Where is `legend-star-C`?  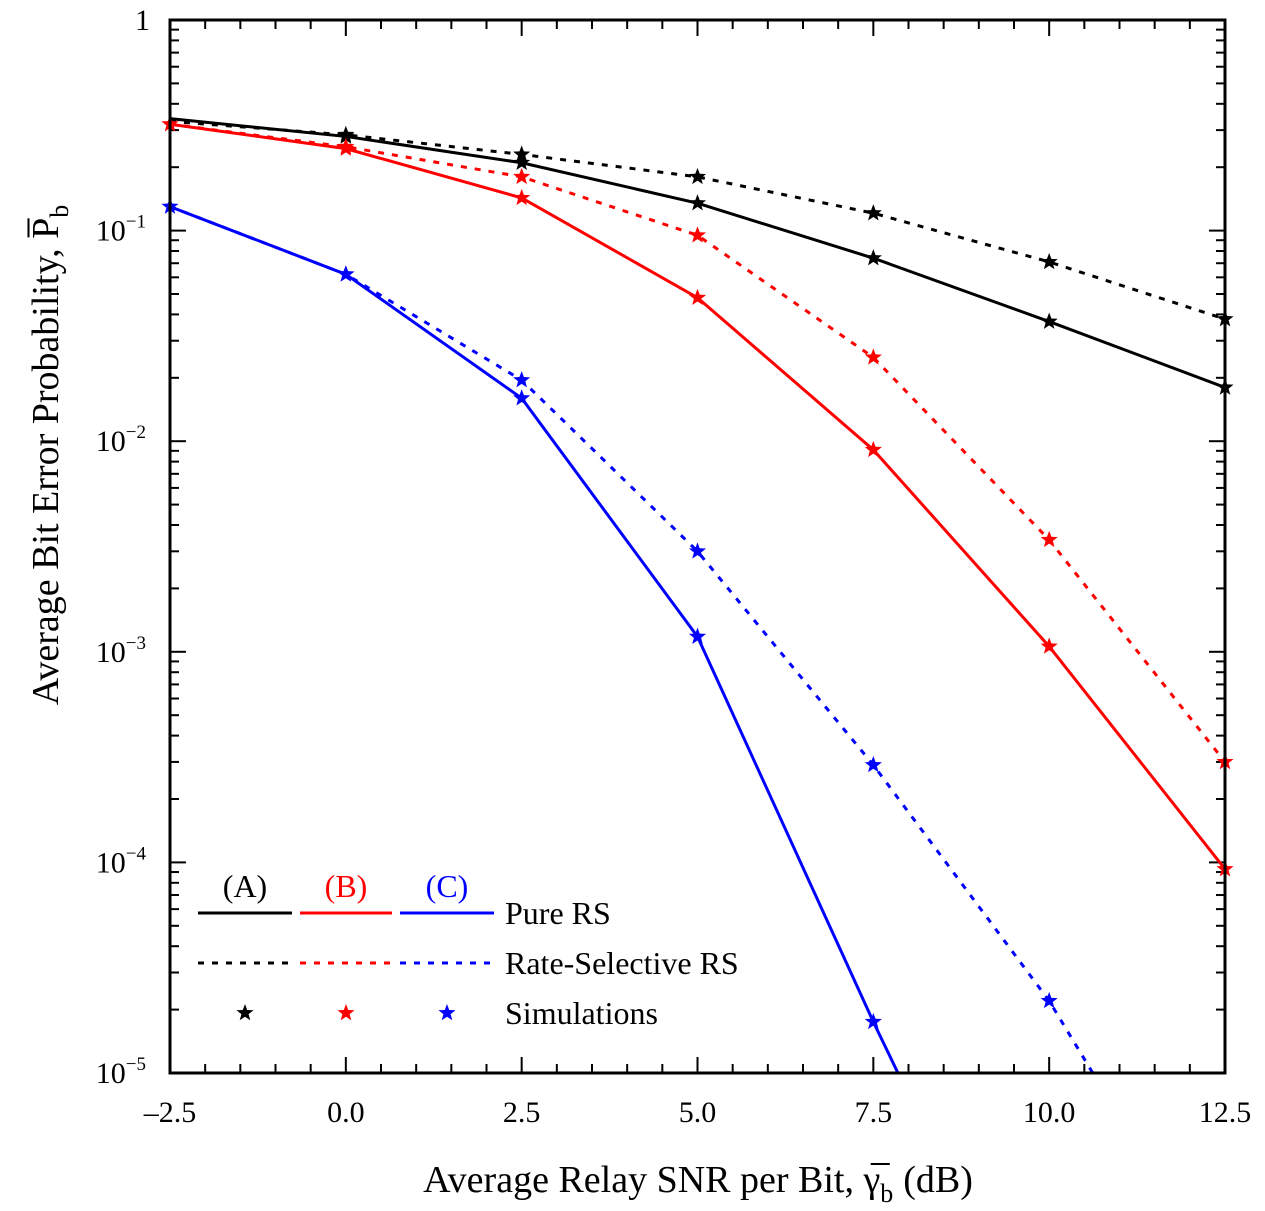 legend-star-C is located at coordinates (447, 1012).